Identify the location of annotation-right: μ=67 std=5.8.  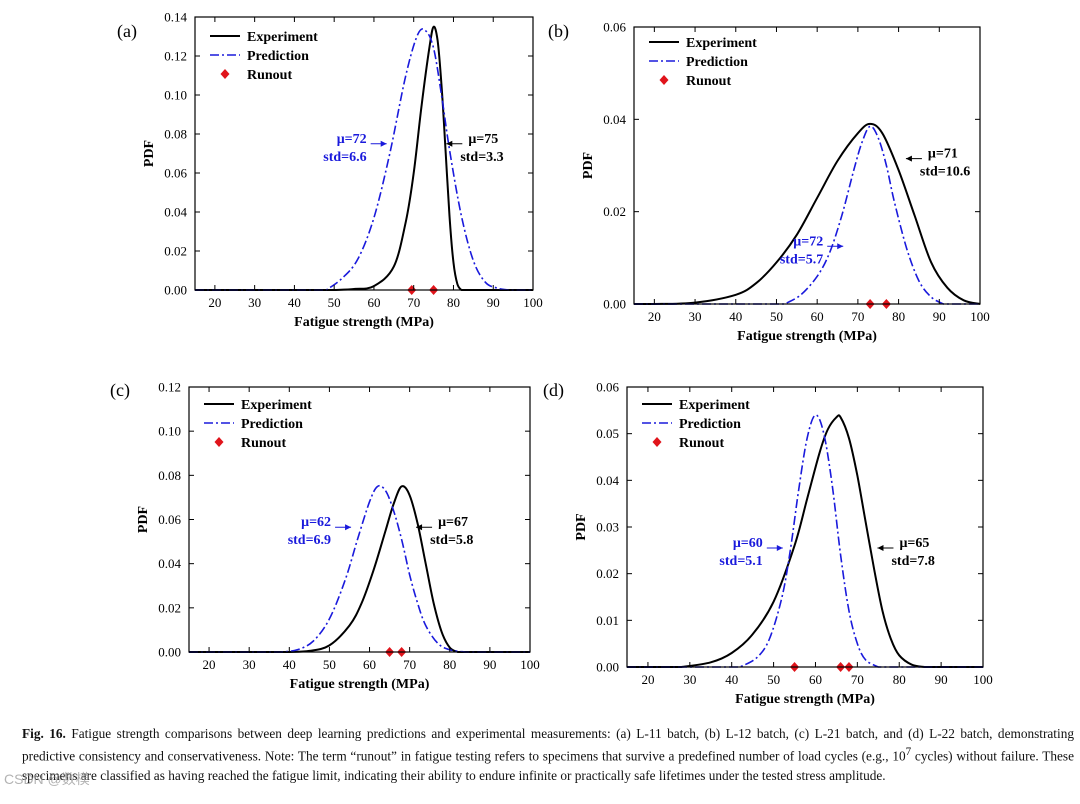
(444, 531).